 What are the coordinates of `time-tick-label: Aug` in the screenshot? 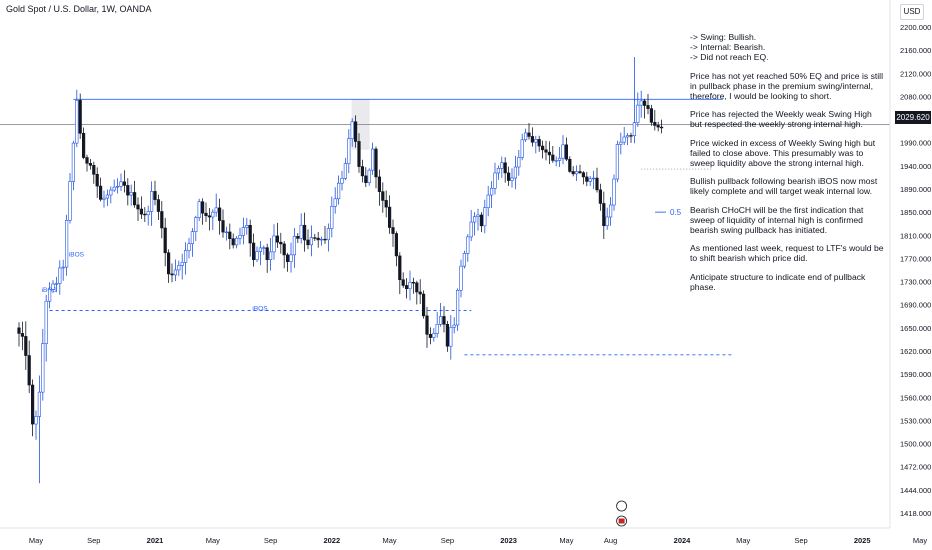 It's located at (610, 540).